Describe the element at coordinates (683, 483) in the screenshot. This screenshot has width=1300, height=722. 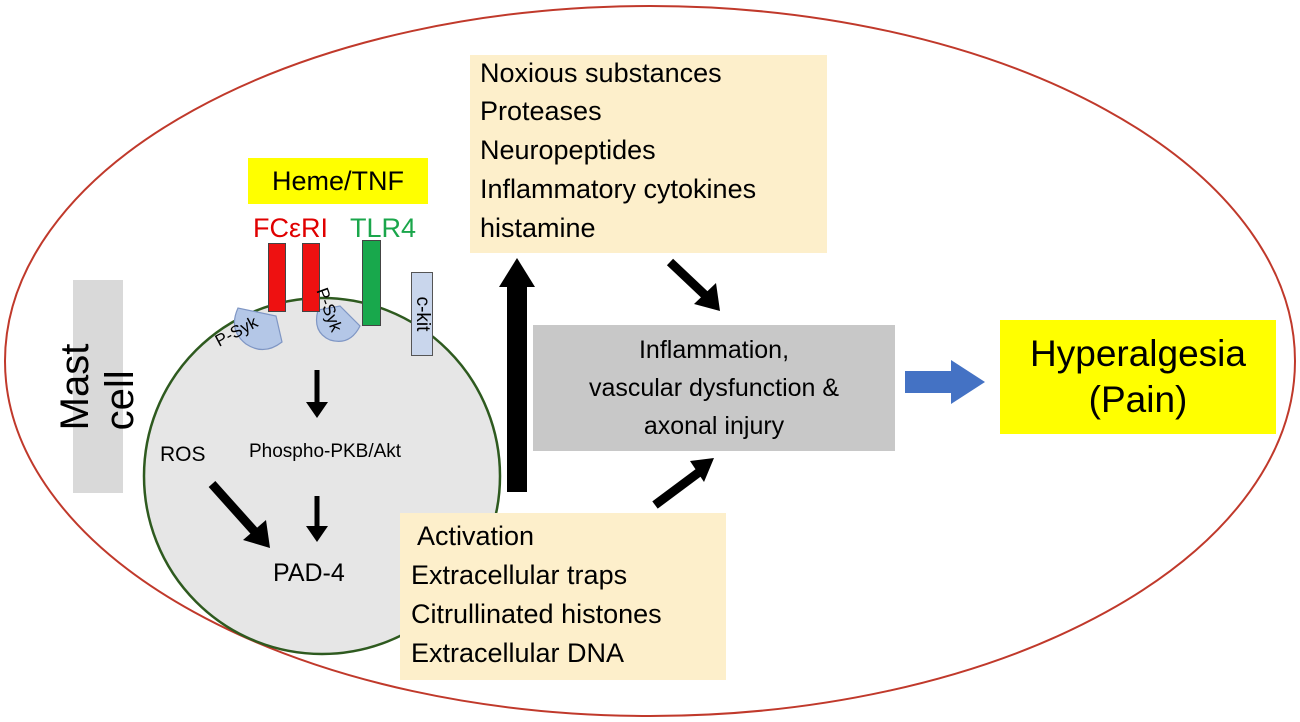
I see `arrow-activation-to-inflammation` at that location.